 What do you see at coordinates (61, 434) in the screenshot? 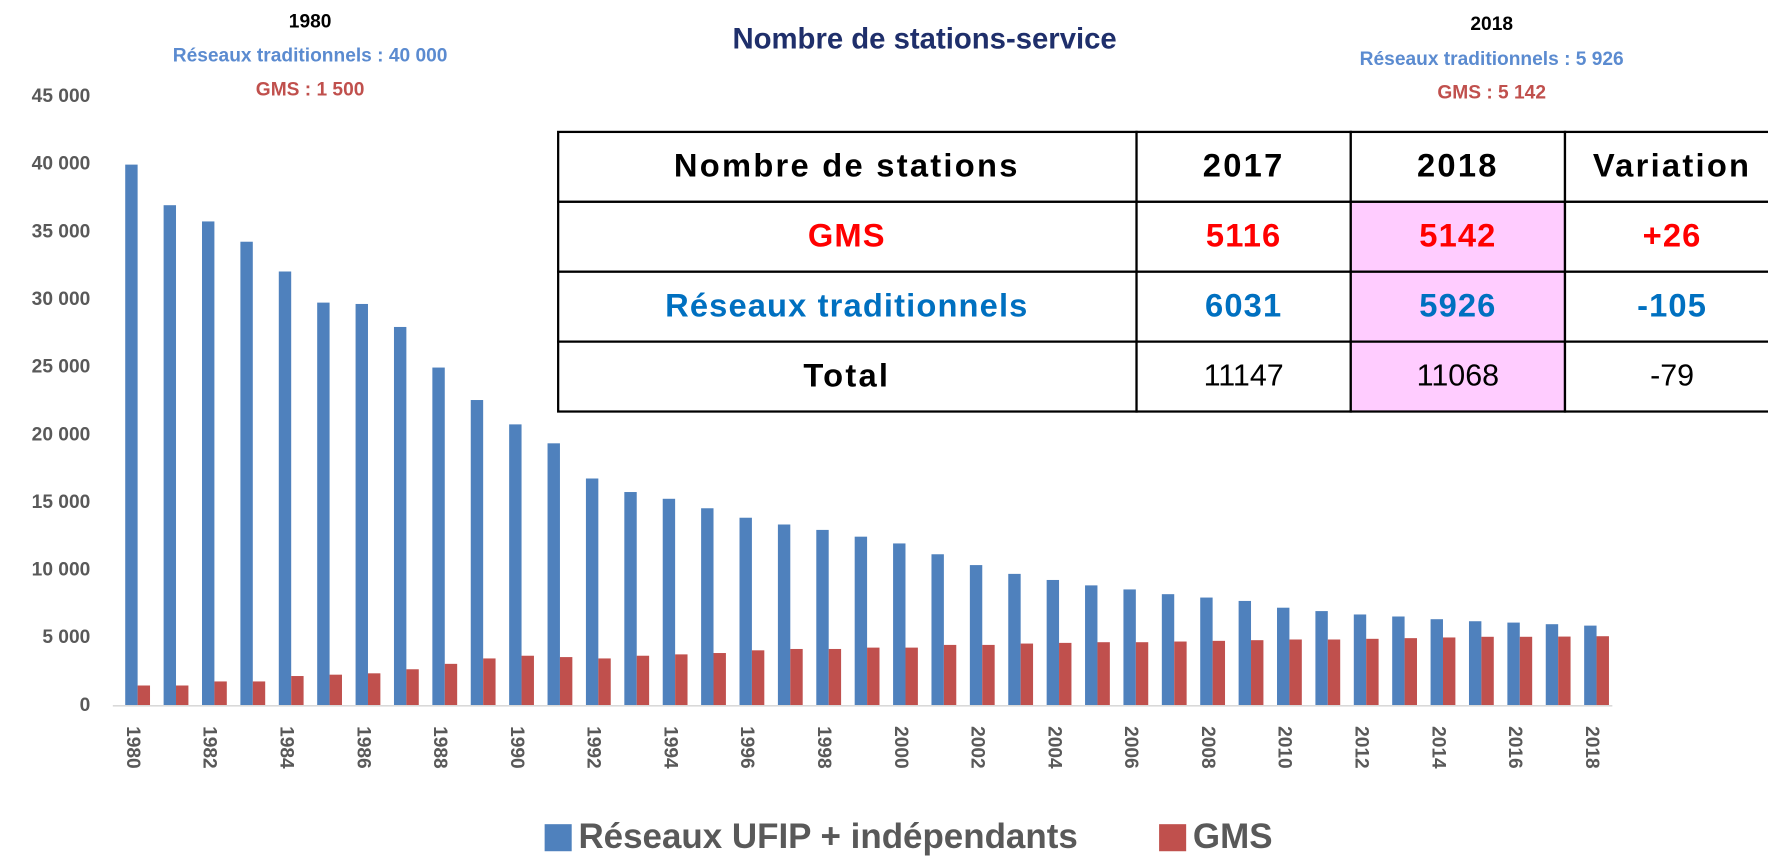
I see `y-tick-label: 20 000` at bounding box center [61, 434].